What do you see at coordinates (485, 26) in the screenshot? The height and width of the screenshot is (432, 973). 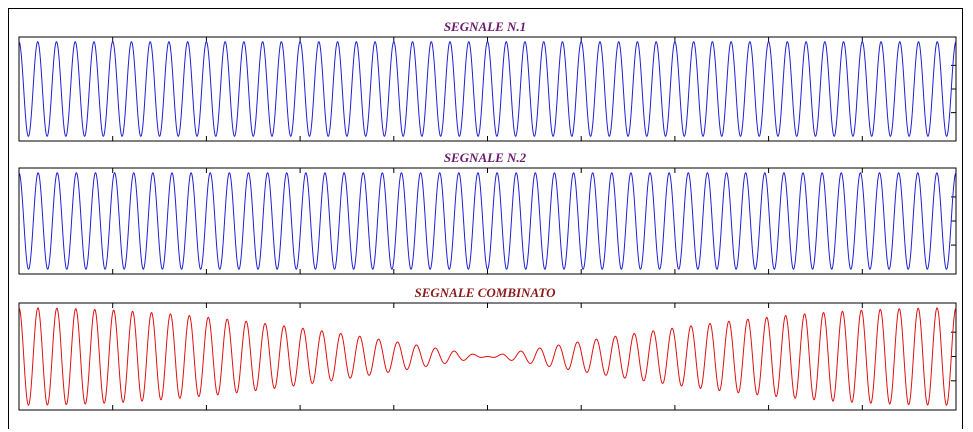 I see `plot-title: SEGNALE N.1` at bounding box center [485, 26].